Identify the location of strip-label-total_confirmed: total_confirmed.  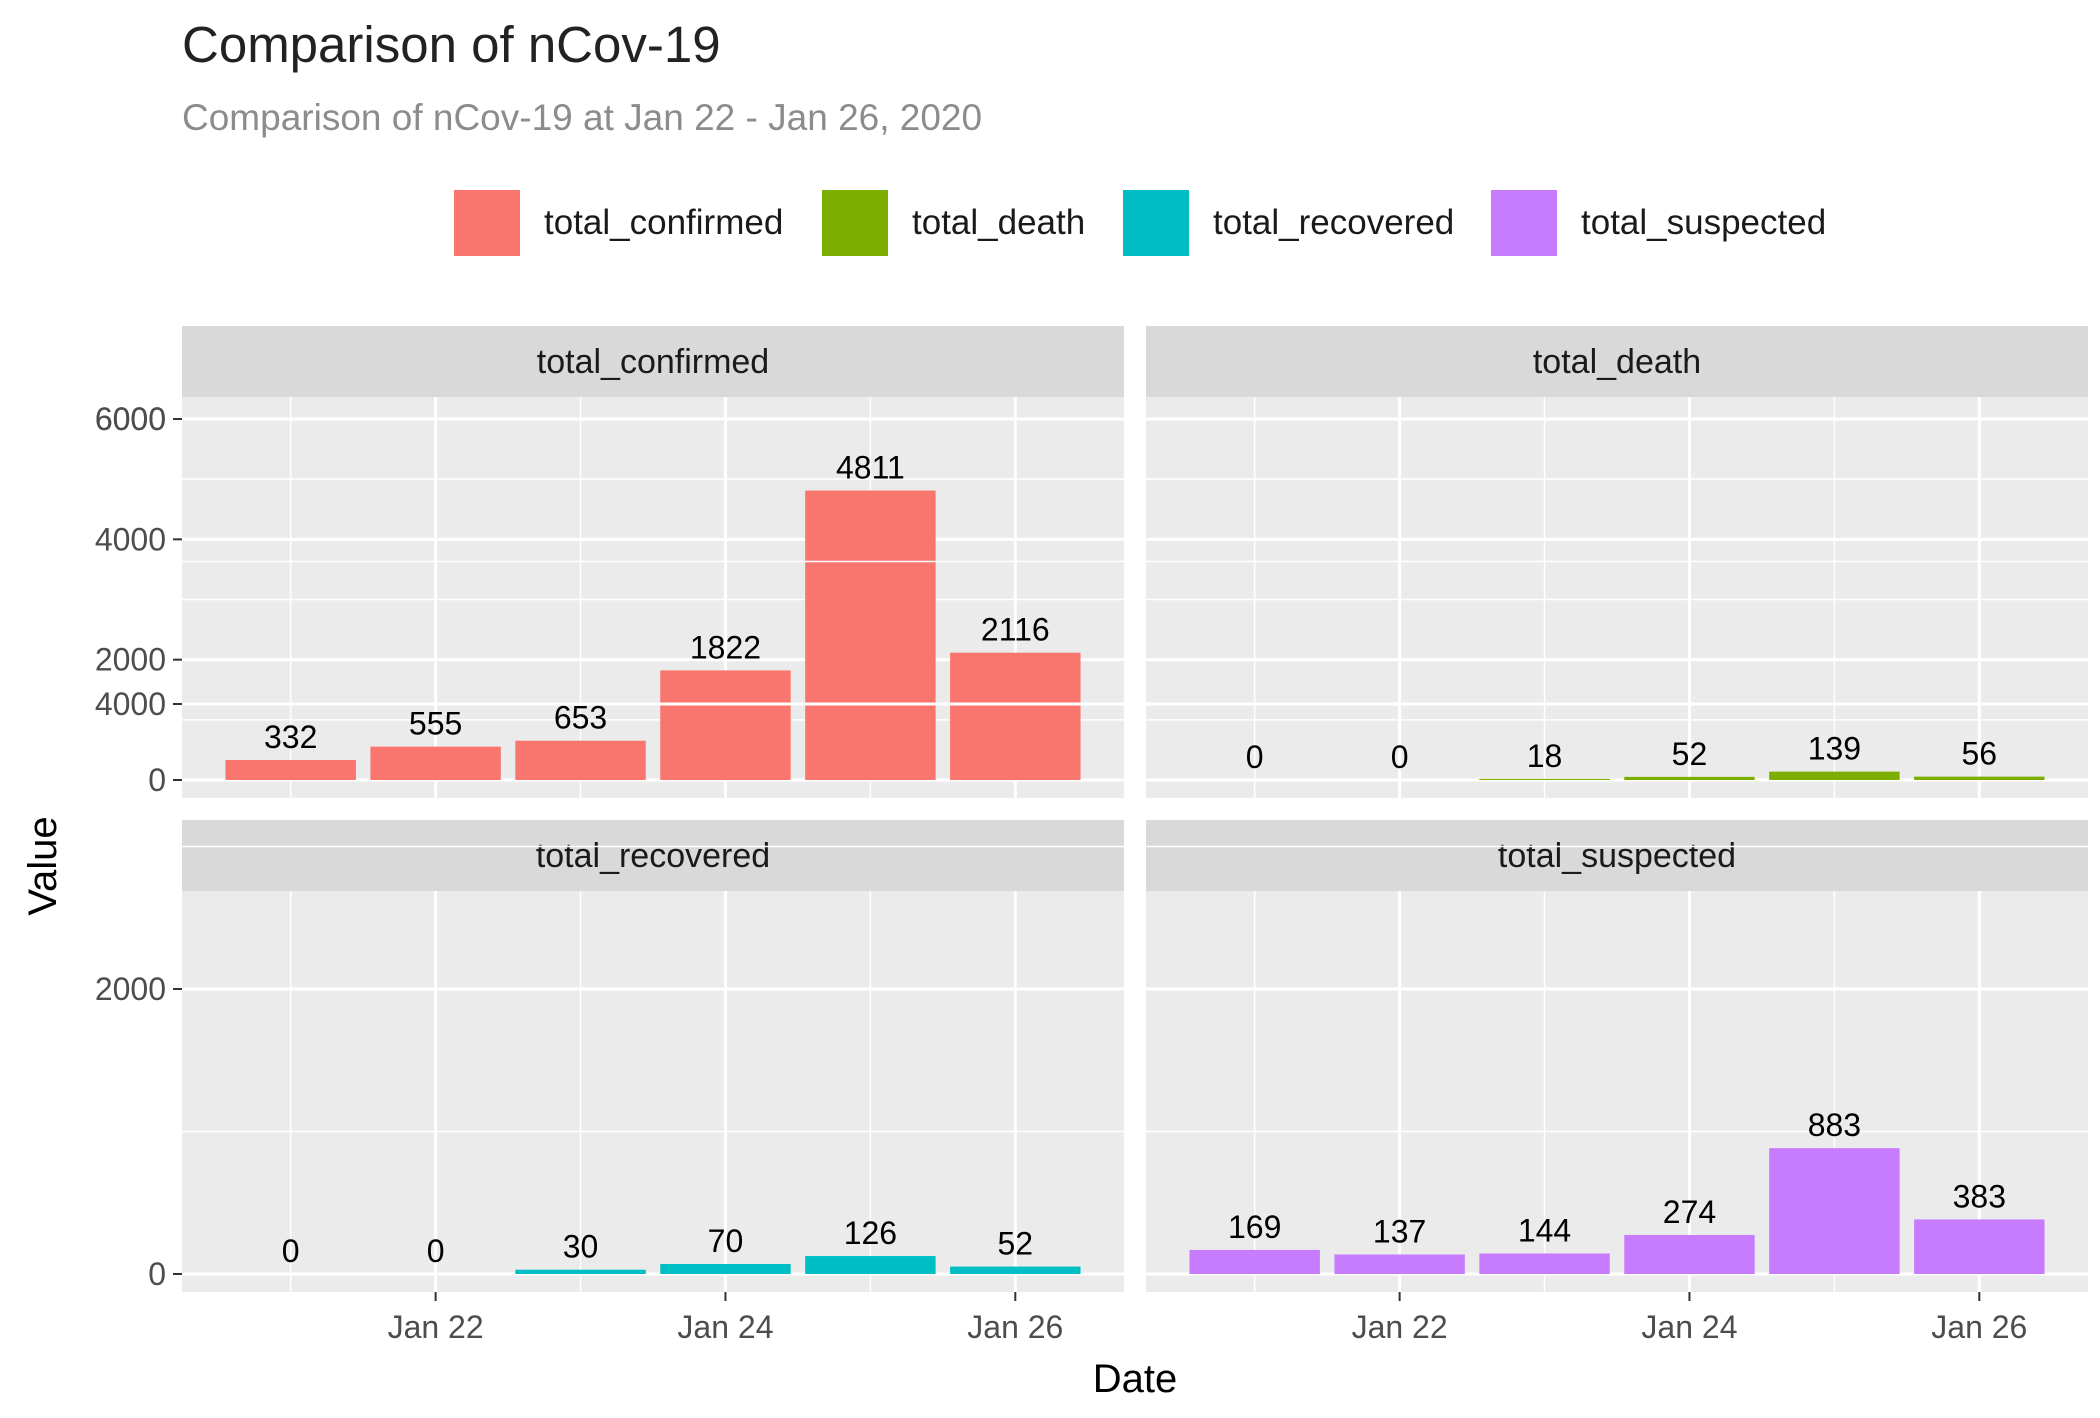
(653, 362).